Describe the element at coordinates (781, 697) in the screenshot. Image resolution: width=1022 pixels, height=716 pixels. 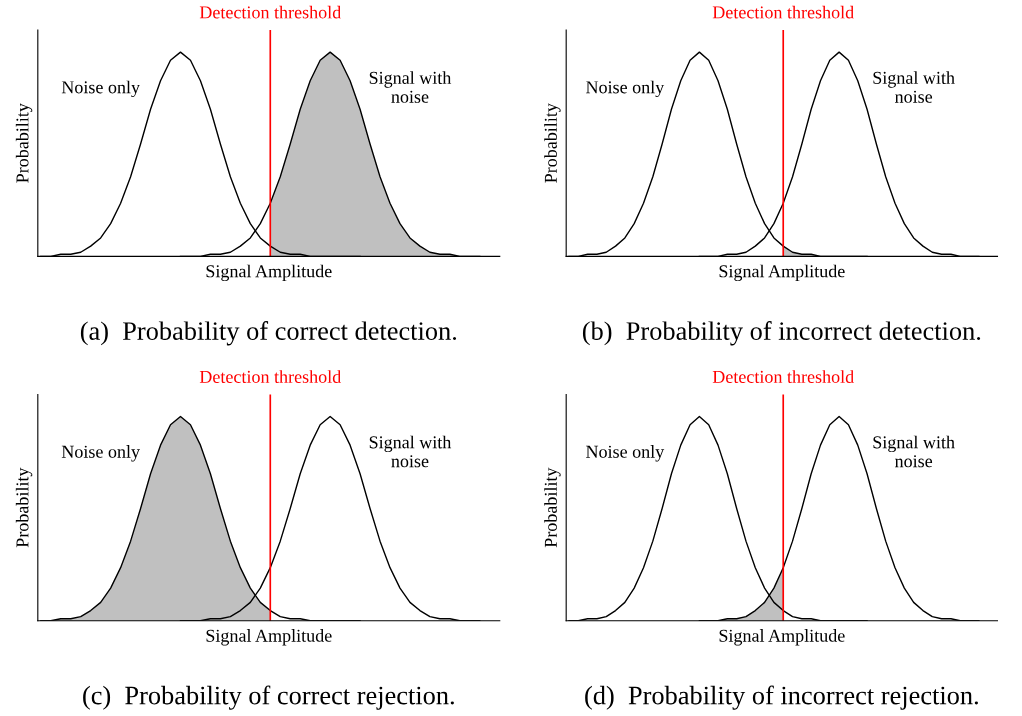
I see `text: (d) Probability of incorrect rejection.` at that location.